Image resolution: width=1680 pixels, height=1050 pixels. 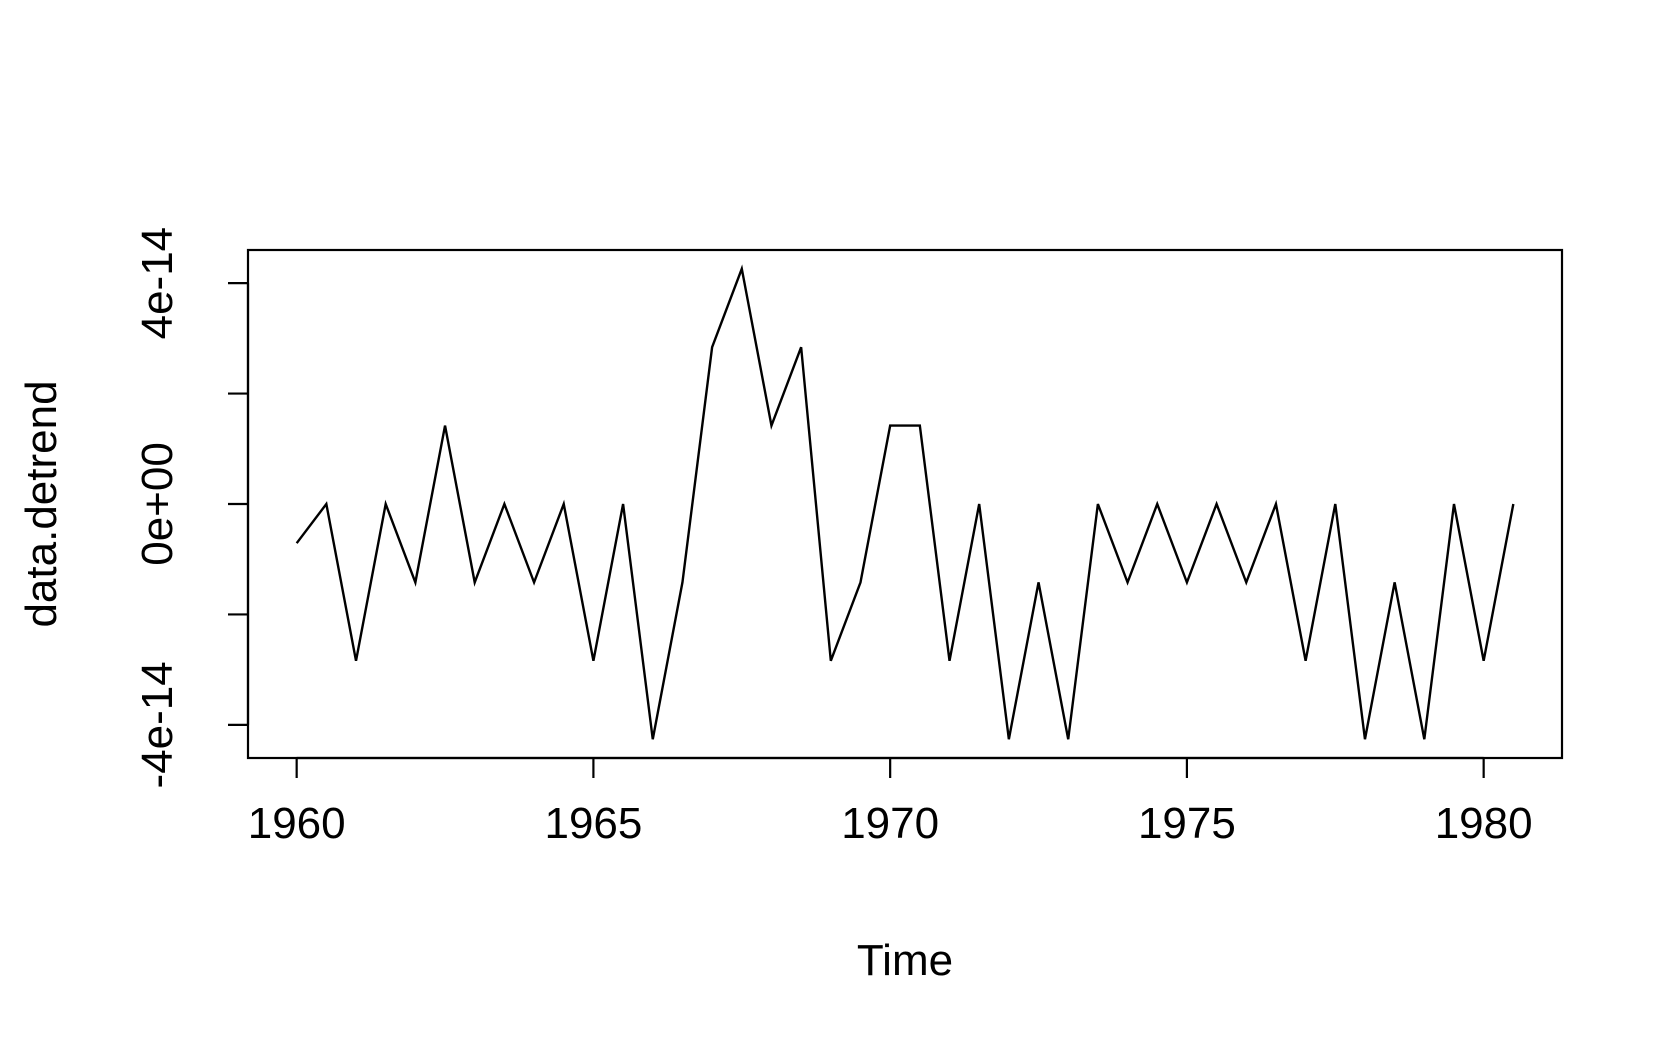 What do you see at coordinates (1187, 823) in the screenshot?
I see `x-tick-label: 1975` at bounding box center [1187, 823].